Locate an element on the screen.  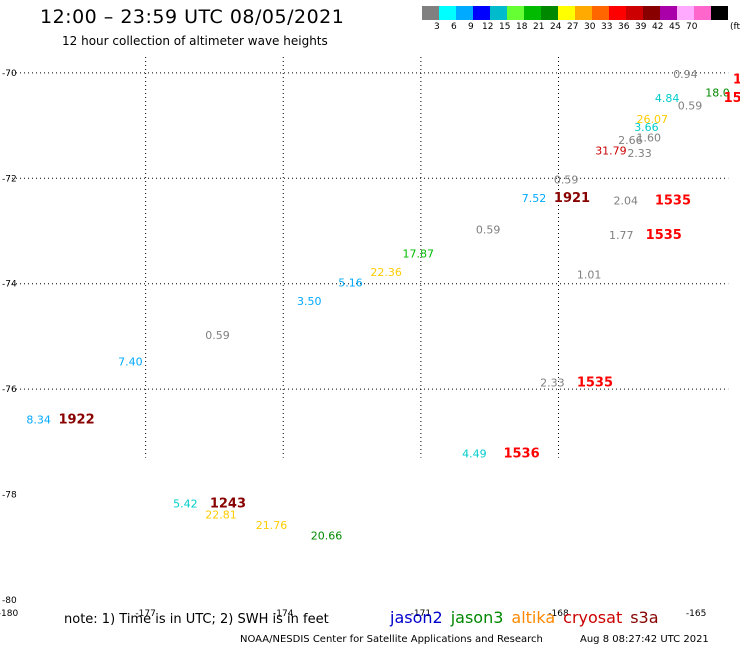
wave-height-label: 1.01 is located at coordinates (589, 274).